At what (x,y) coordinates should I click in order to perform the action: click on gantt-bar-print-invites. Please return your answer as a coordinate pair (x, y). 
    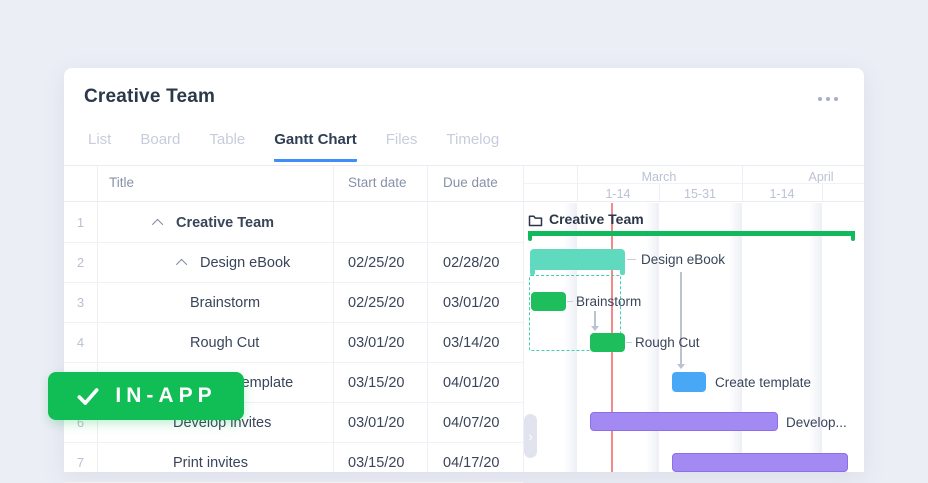
    Looking at the image, I should click on (760, 462).